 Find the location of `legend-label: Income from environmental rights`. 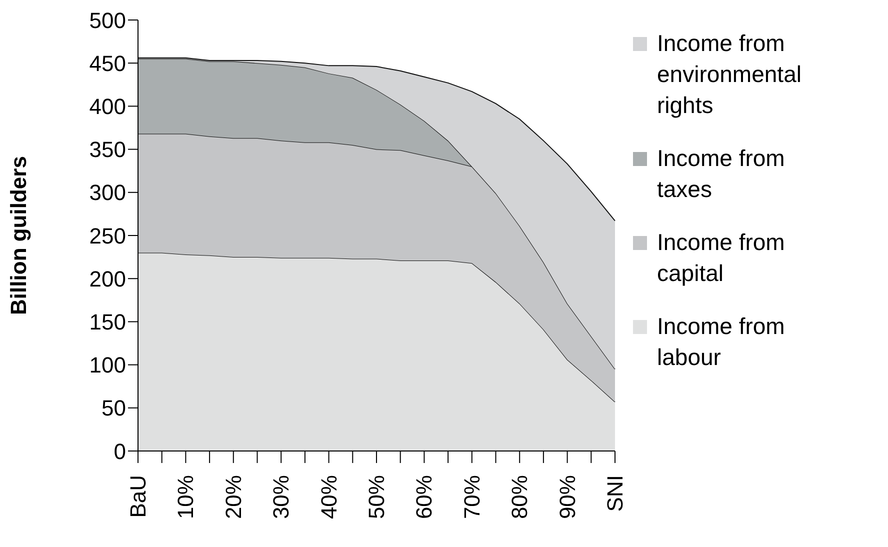

legend-label: Income from environmental rights is located at coordinates (729, 74).